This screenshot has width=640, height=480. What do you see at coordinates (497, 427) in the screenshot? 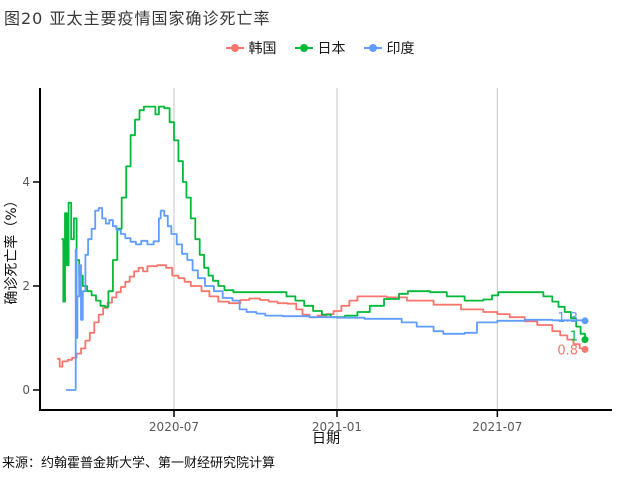
I see `x-tick-label-2021-07: 2021-07` at bounding box center [497, 427].